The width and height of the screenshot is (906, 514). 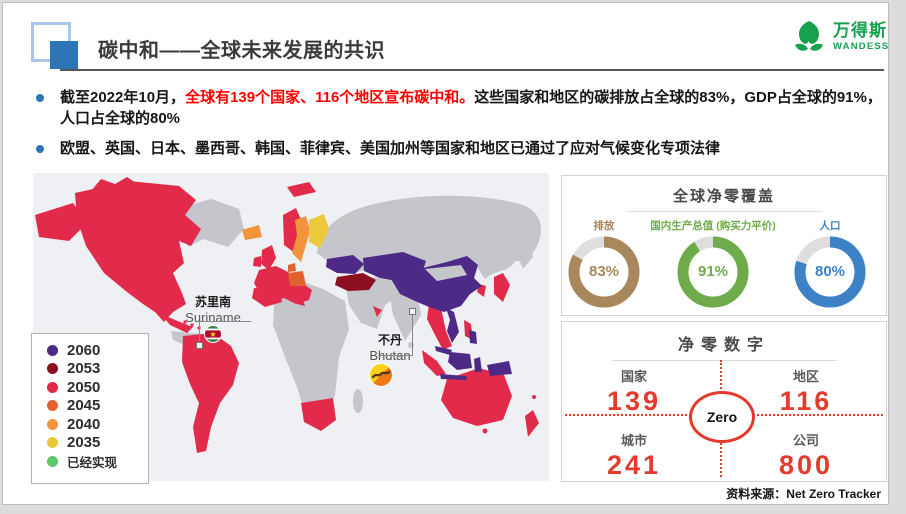 What do you see at coordinates (297, 274) in the screenshot?
I see `map-countries-2045` at bounding box center [297, 274].